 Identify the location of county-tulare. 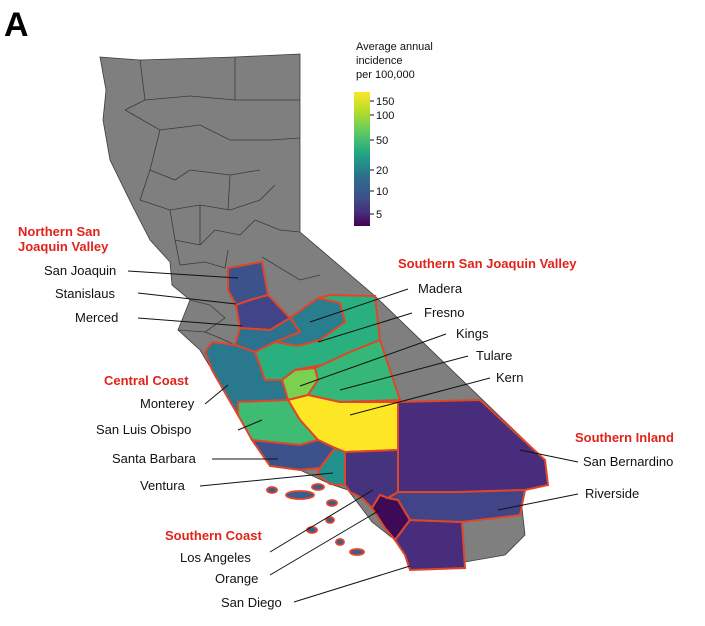
(354, 371).